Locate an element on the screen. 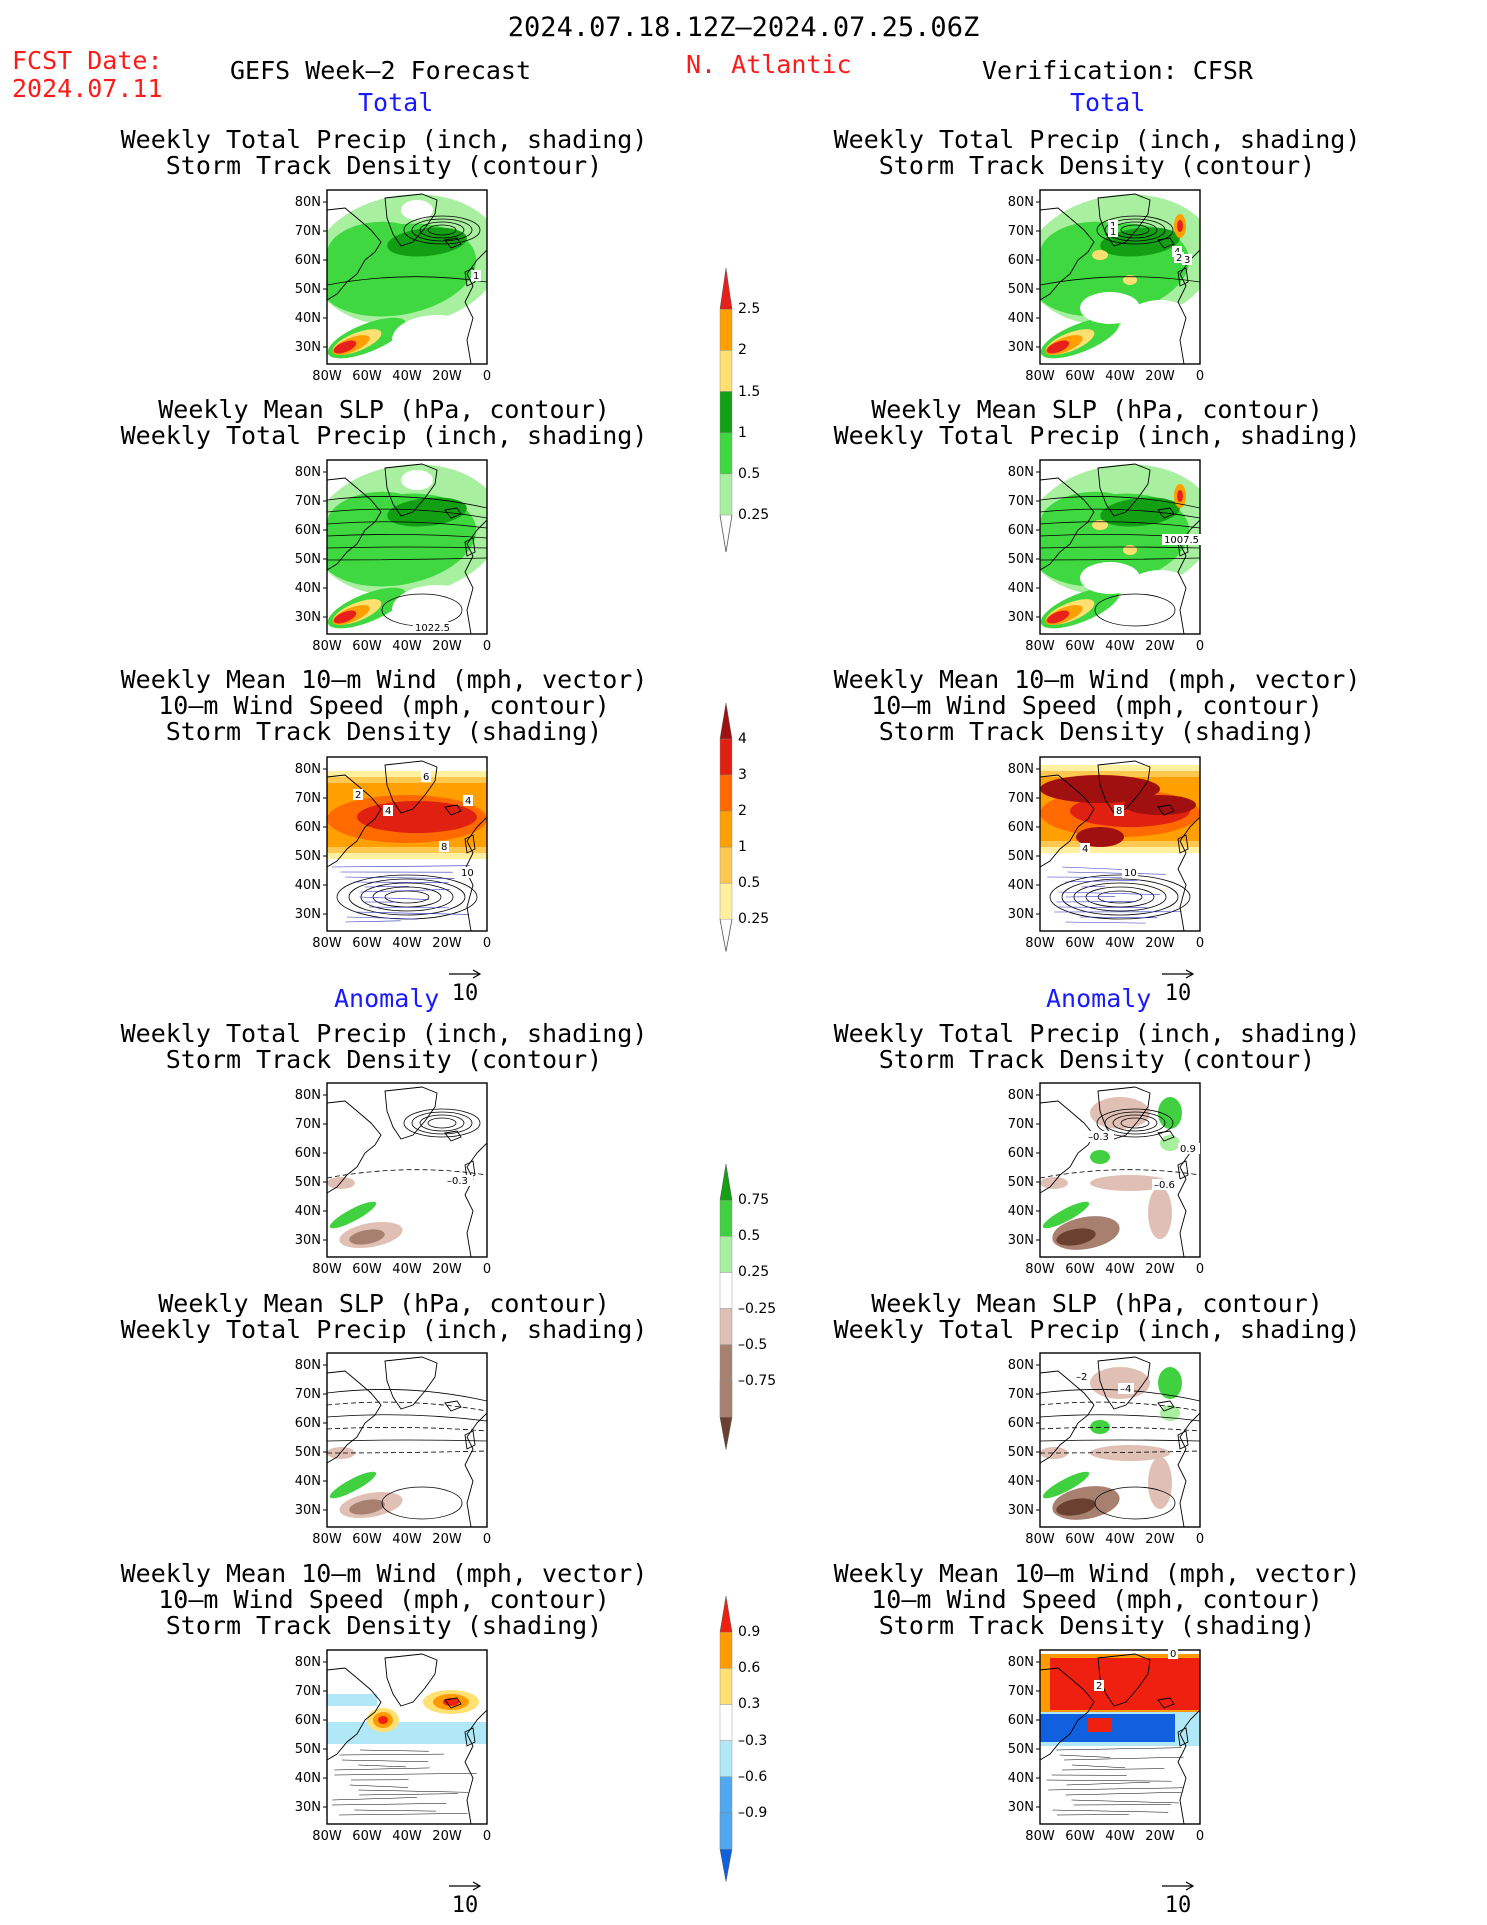 This screenshot has height=1925, width=1487. anomaly-label-left: Anomaly is located at coordinates (387, 998).